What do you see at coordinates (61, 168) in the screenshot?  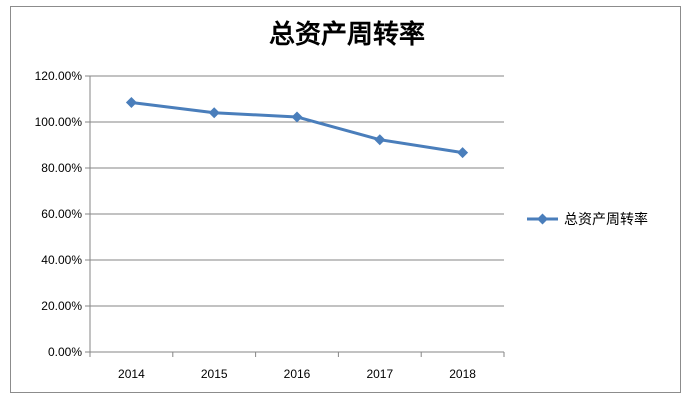 I see `y-tick-label: 80.00%` at bounding box center [61, 168].